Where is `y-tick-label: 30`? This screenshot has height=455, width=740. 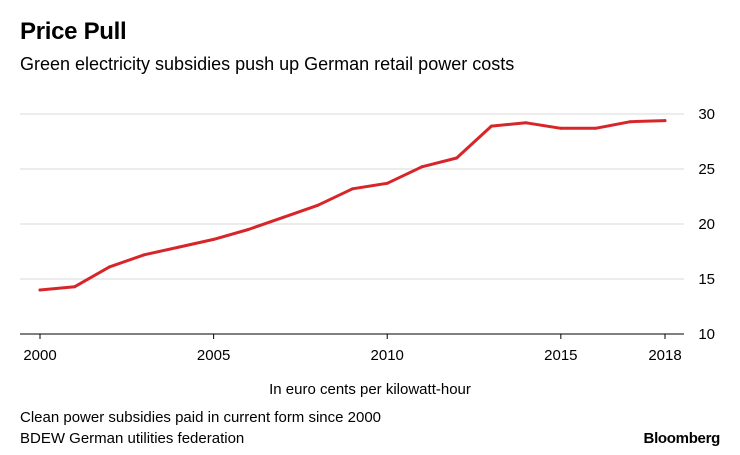
y-tick-label: 30 is located at coordinates (706, 114).